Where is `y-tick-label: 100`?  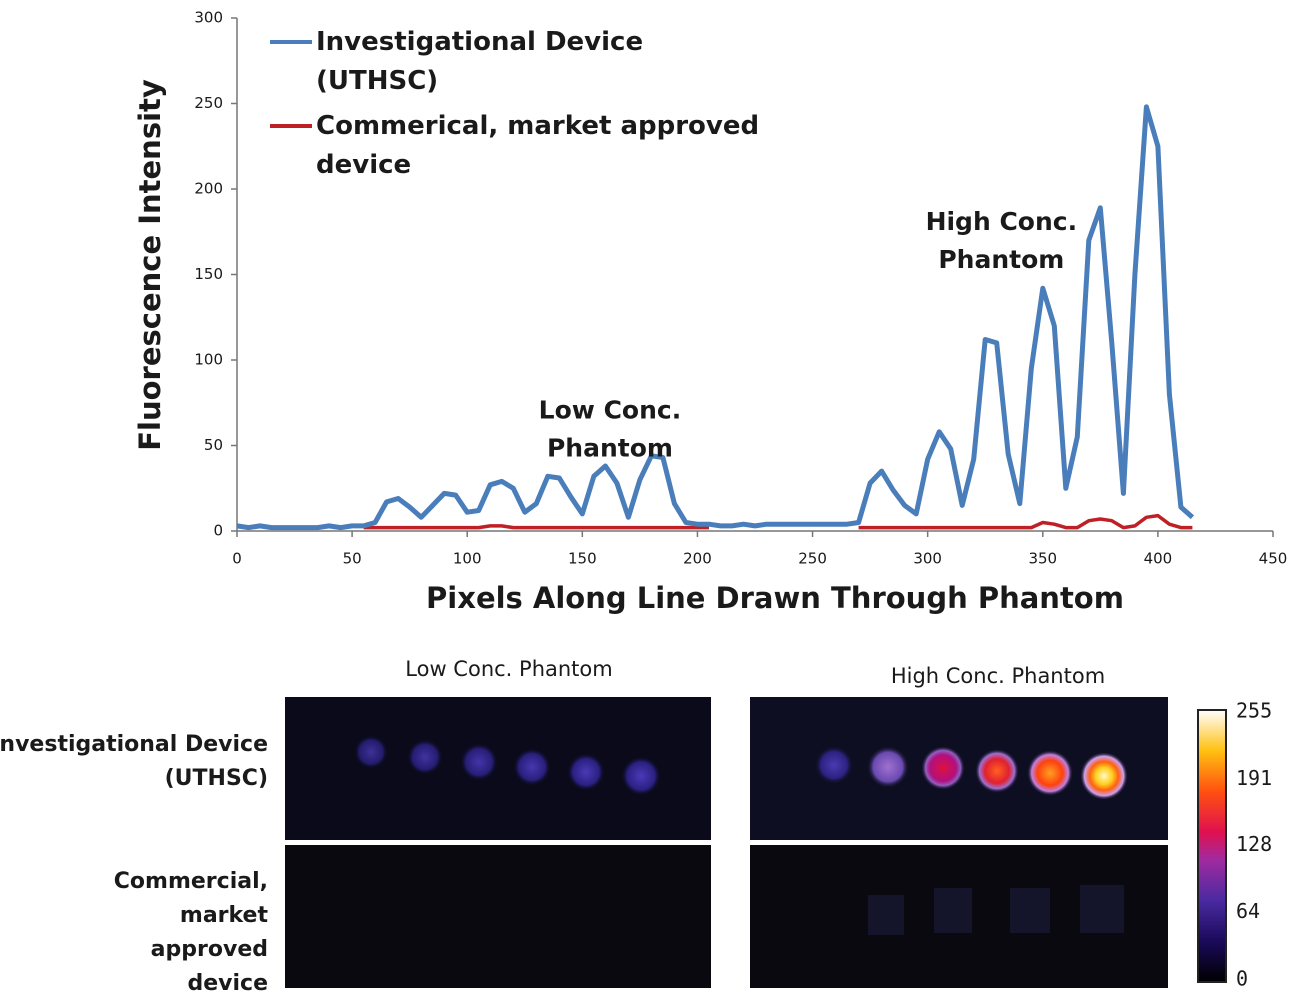 y-tick-label: 100 is located at coordinates (208, 360).